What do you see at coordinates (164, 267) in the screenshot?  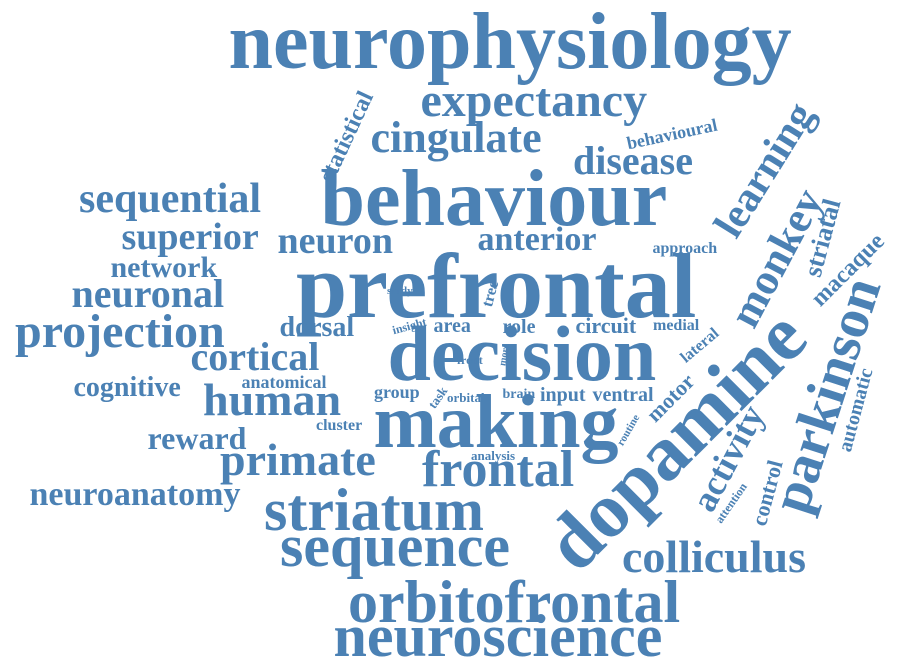 I see `word-network: network` at bounding box center [164, 267].